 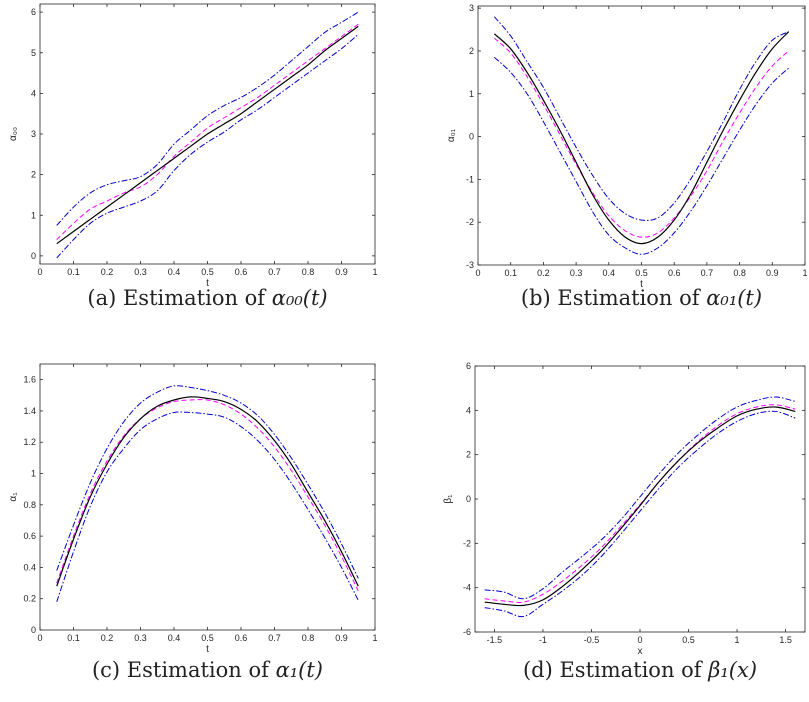 I want to click on y-tick-label: -1, so click(x=470, y=179).